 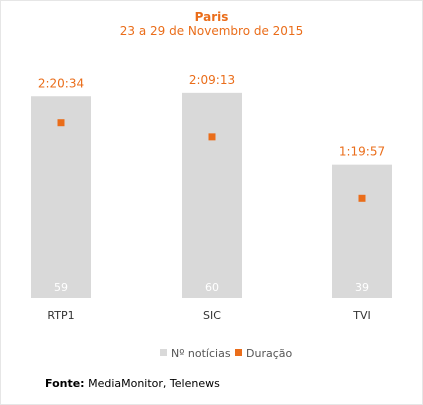 What do you see at coordinates (201, 353) in the screenshot?
I see `legend-label-noticias: Nº notícias` at bounding box center [201, 353].